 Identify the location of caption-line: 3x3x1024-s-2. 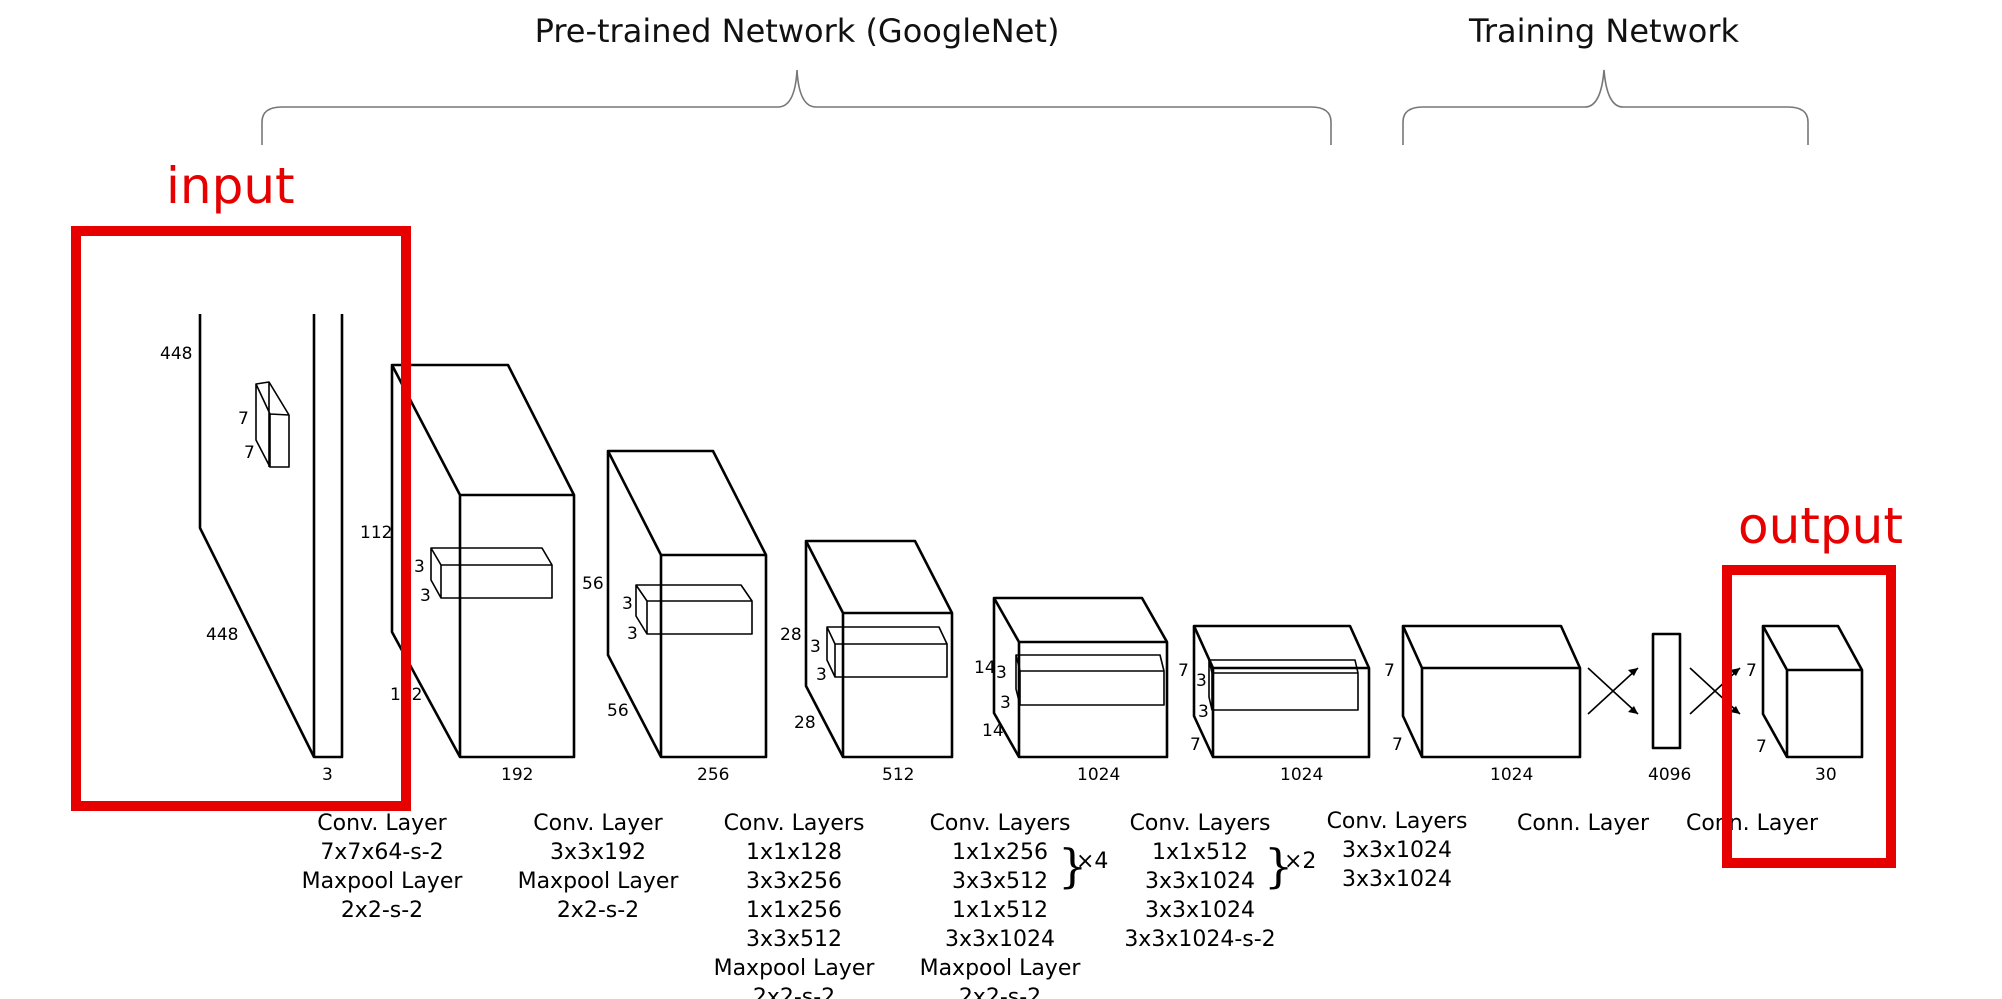
(1199, 939).